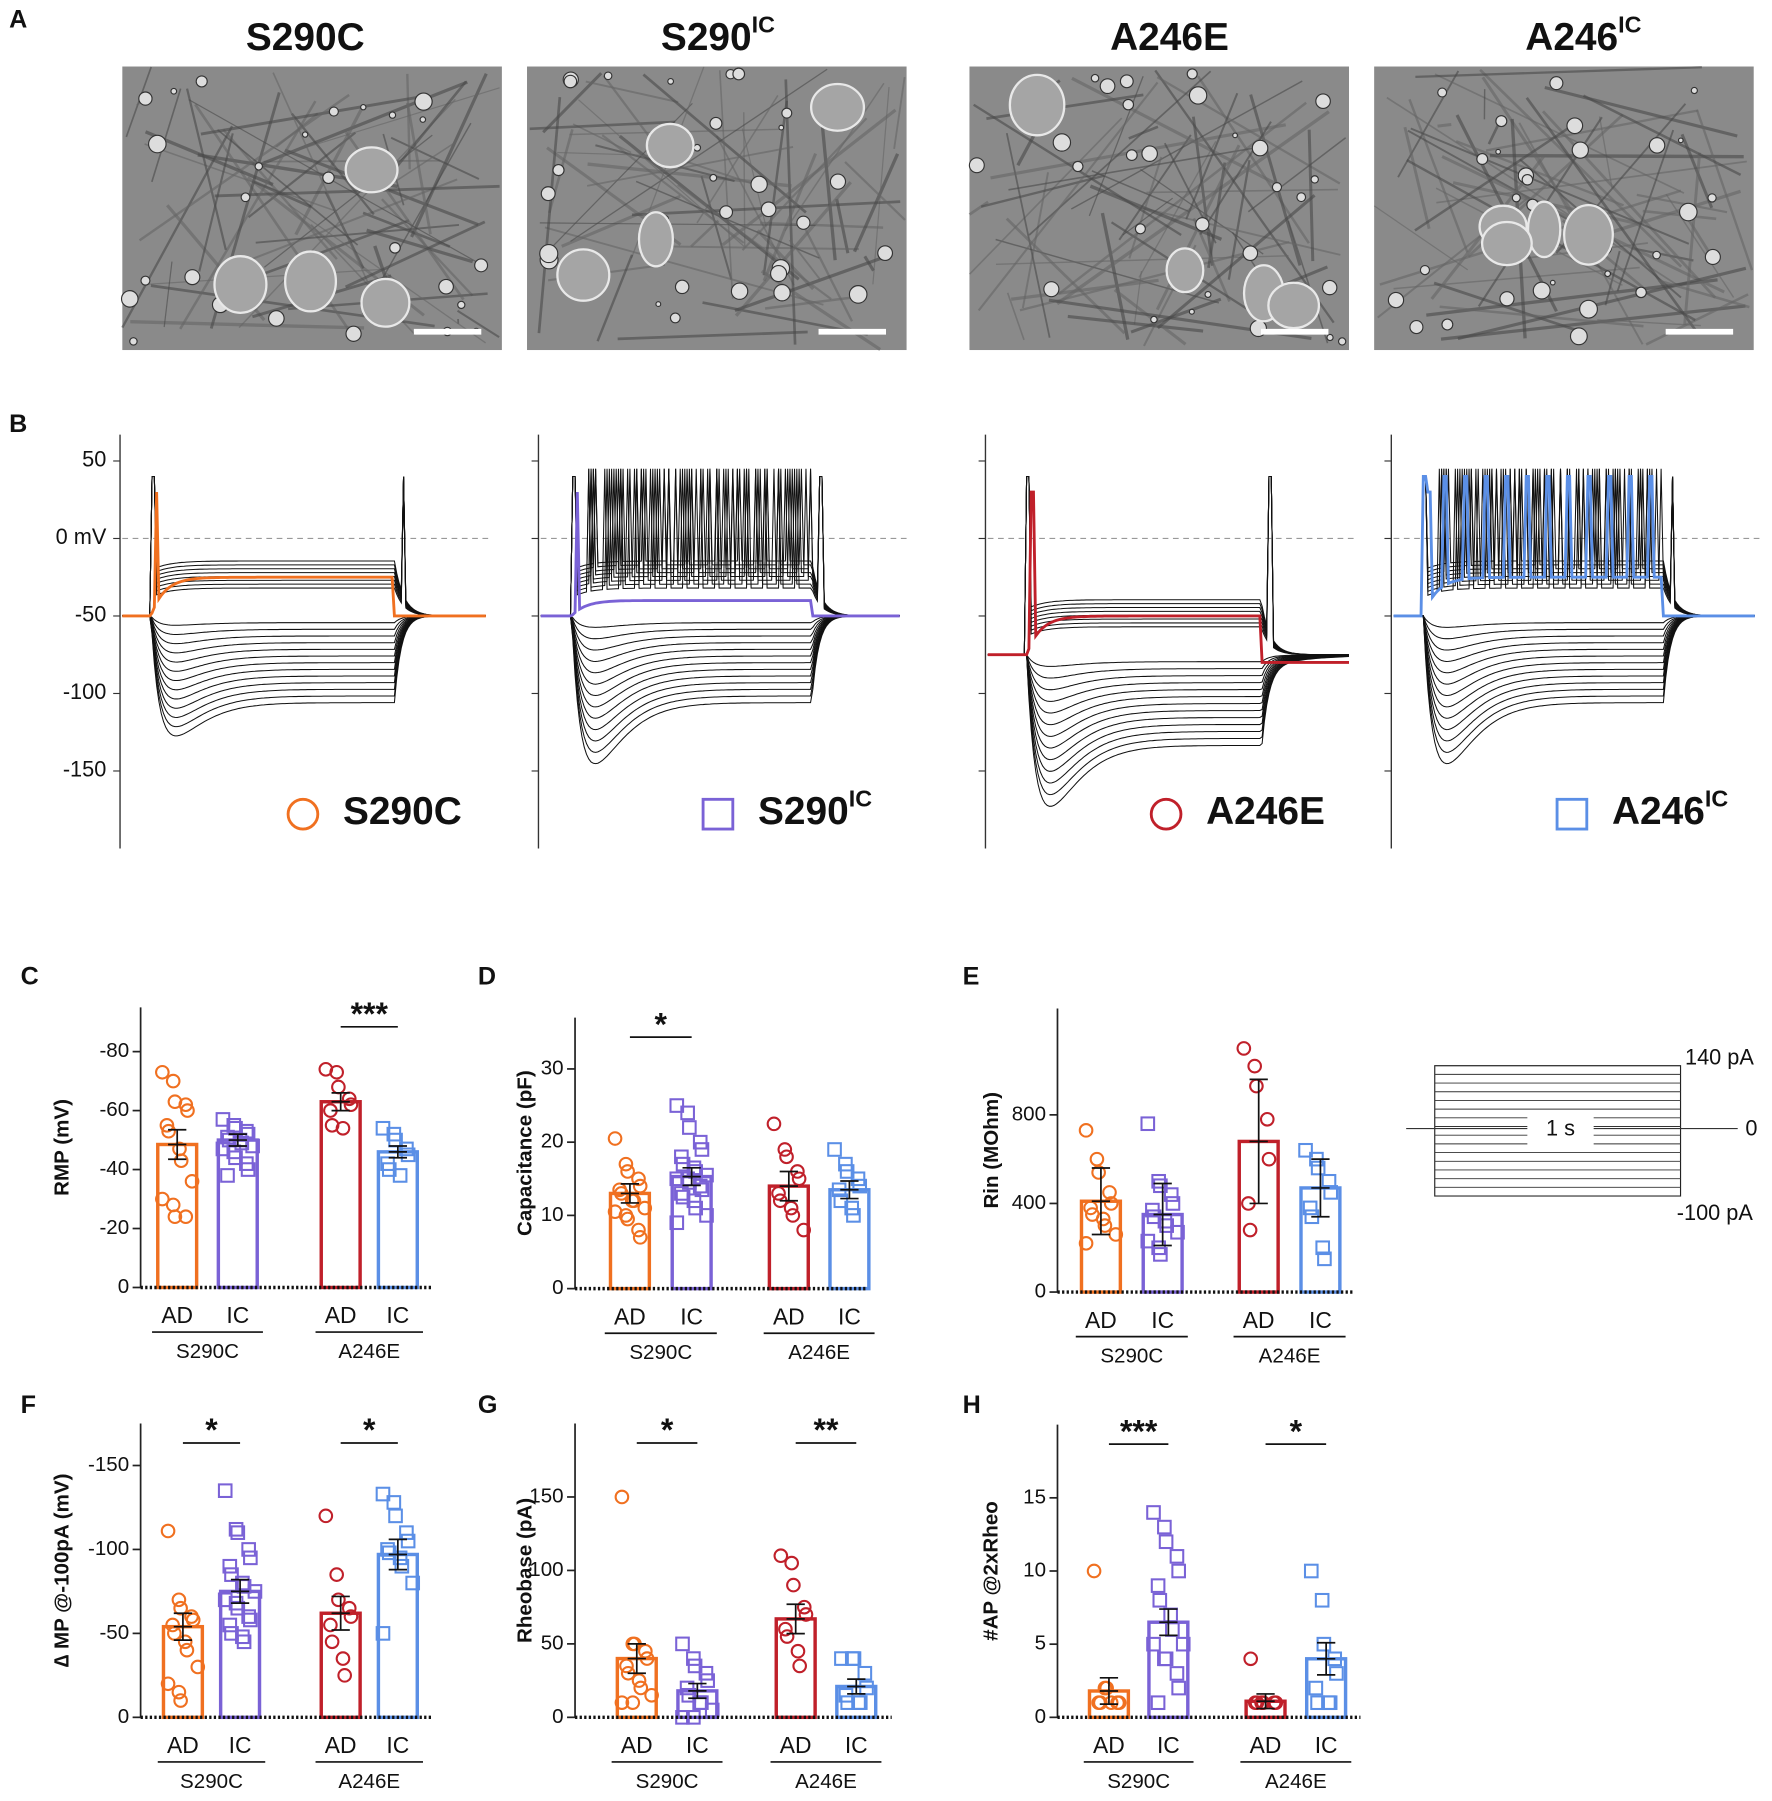  I want to click on protocol-label: 0, so click(1751, 1127).